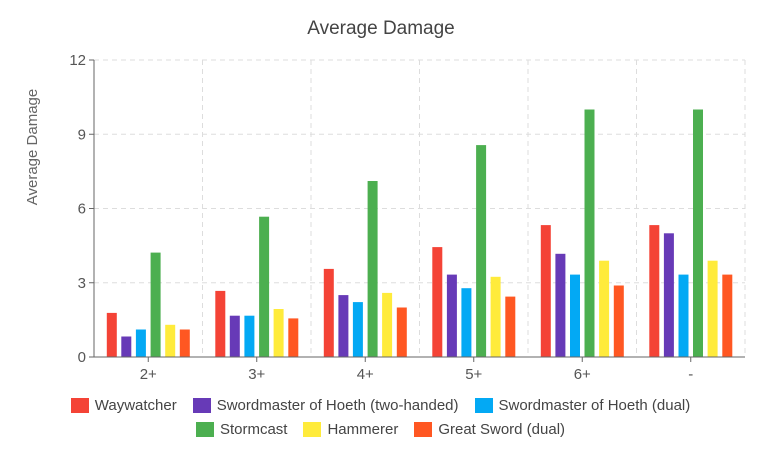 This screenshot has width=761, height=461. What do you see at coordinates (473, 374) in the screenshot?
I see `x-tick-label: 5+` at bounding box center [473, 374].